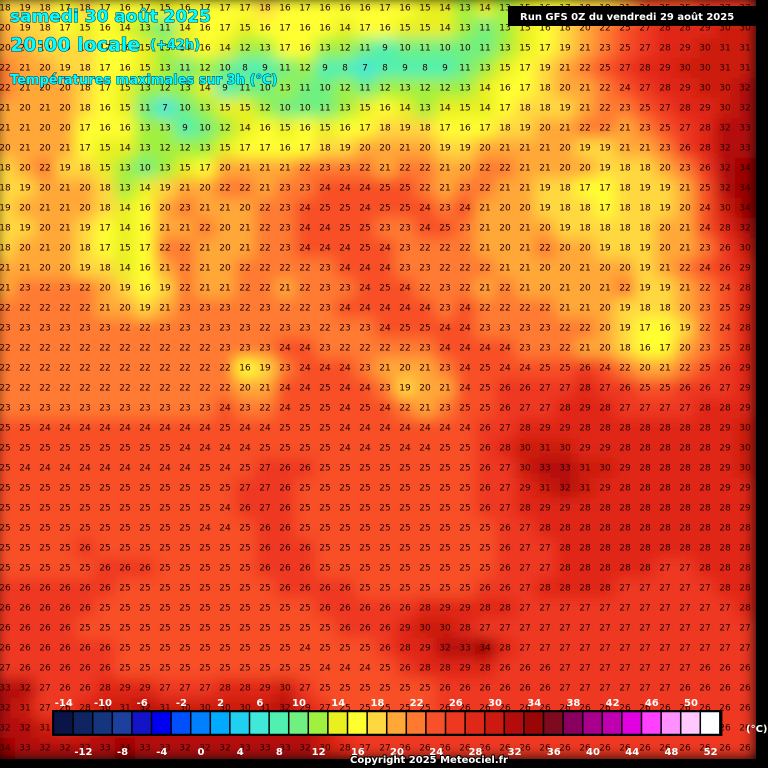 The height and width of the screenshot is (768, 768). I want to click on legend-label: 46, so click(652, 703).